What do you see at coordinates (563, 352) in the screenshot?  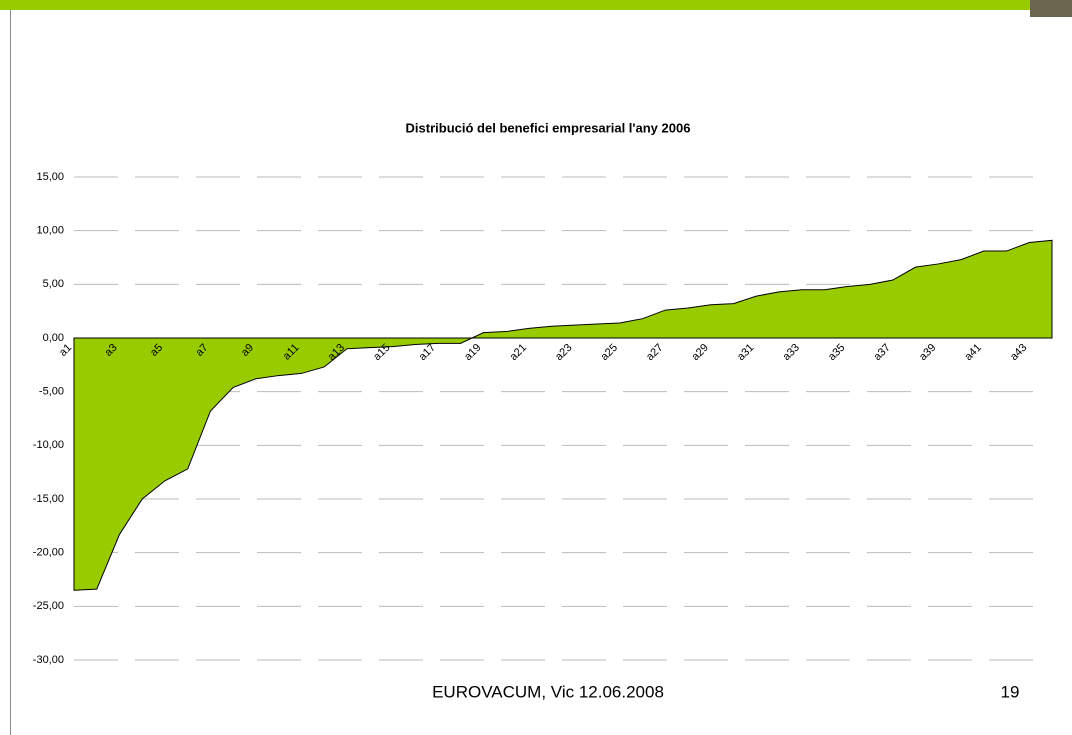 I see `x-tick-label: a23` at bounding box center [563, 352].